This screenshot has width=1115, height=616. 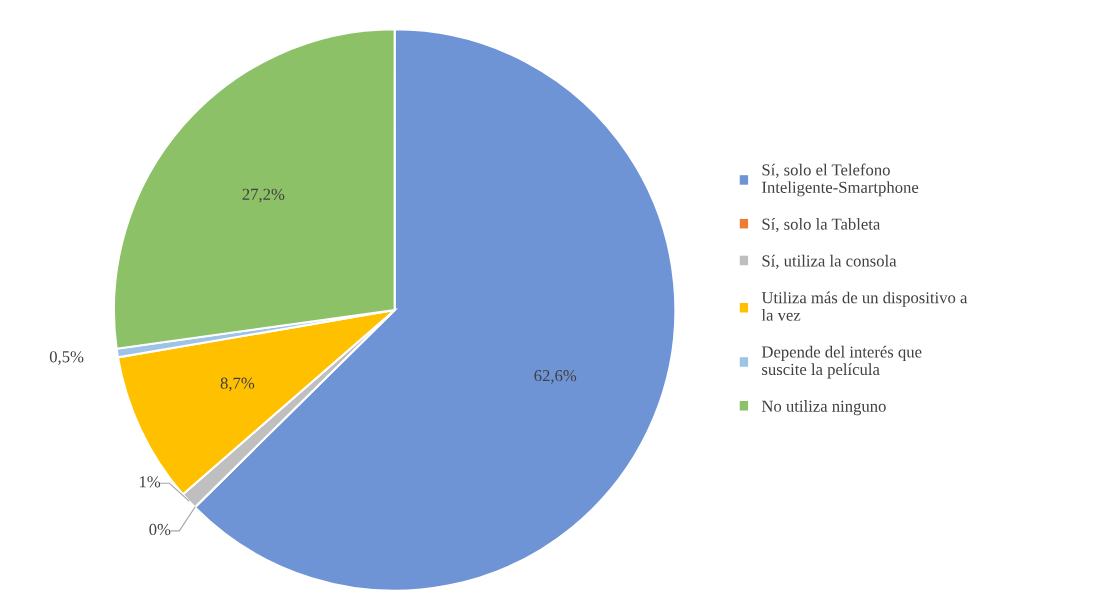 I want to click on legend-label: Depende del interés que suscite la película, so click(x=841, y=362).